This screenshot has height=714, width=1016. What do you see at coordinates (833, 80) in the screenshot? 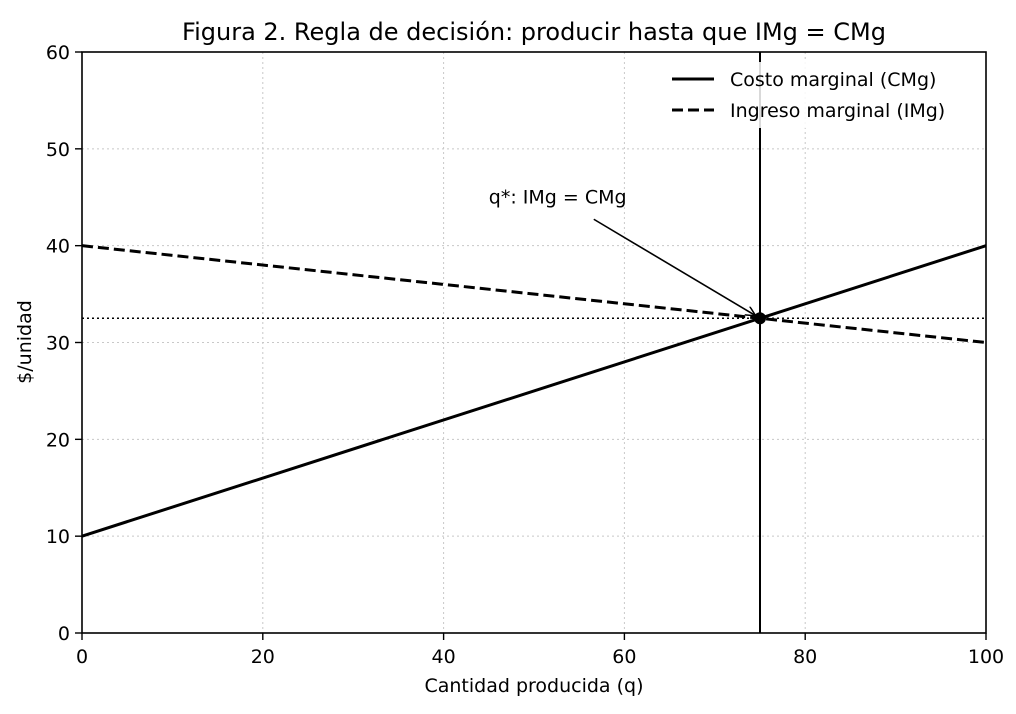
I see `legend-label-cmg: Costo marginal (CMg)` at bounding box center [833, 80].